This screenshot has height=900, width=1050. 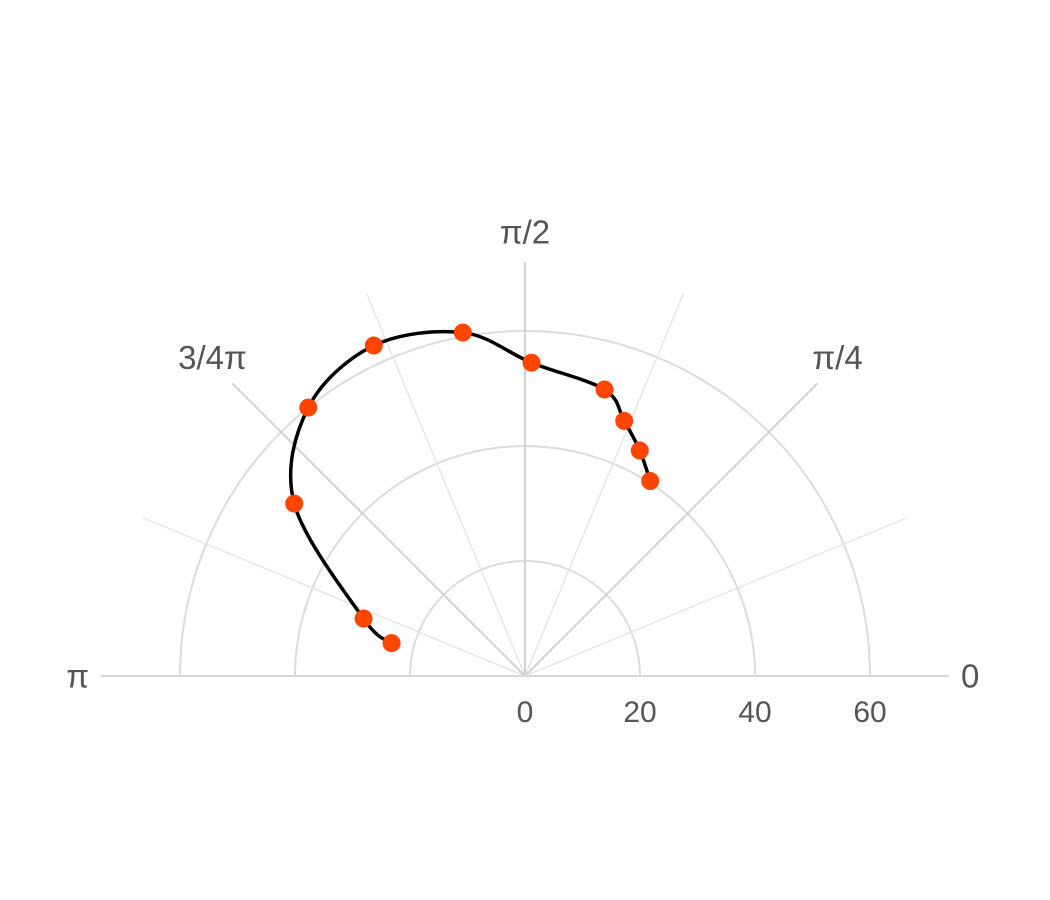 What do you see at coordinates (754, 712) in the screenshot?
I see `radial-tick-label-40: 40` at bounding box center [754, 712].